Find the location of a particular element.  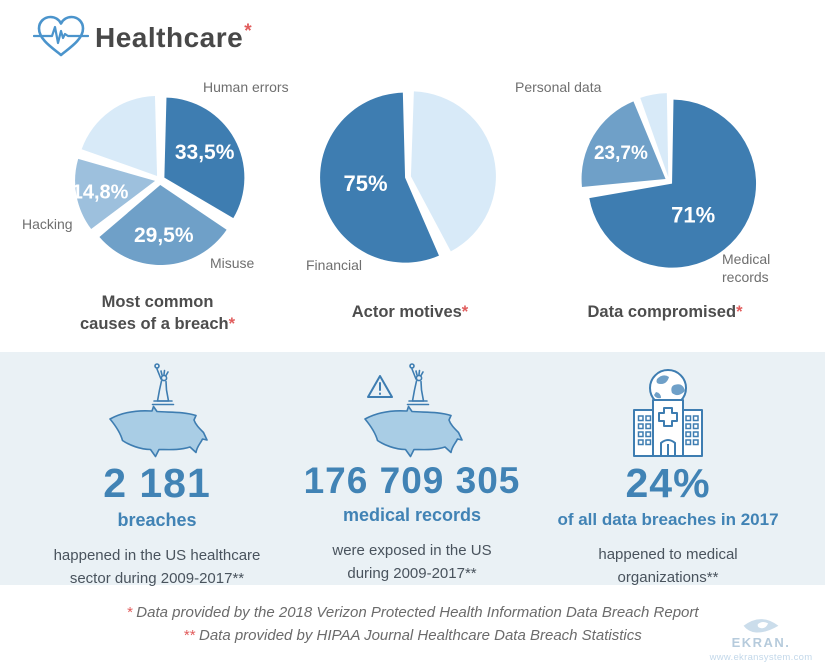

pie-0-pct-hacking: 14,8% is located at coordinates (100, 193).